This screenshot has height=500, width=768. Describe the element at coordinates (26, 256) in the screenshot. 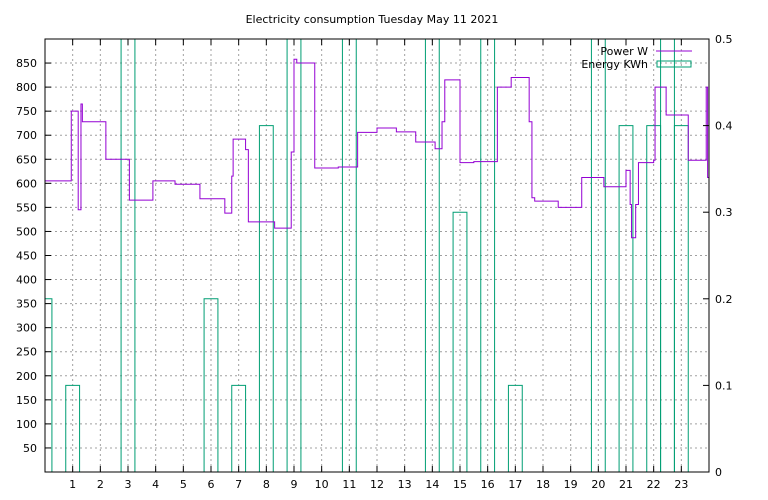

I see `y-left-tick-label: 450` at that location.